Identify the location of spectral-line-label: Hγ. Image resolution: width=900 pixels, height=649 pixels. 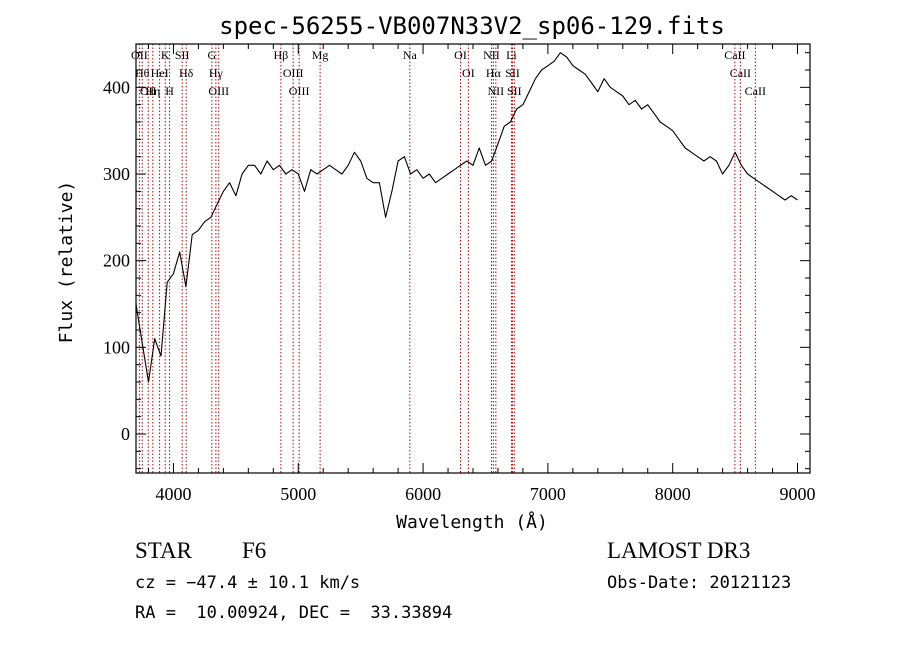
(216, 73).